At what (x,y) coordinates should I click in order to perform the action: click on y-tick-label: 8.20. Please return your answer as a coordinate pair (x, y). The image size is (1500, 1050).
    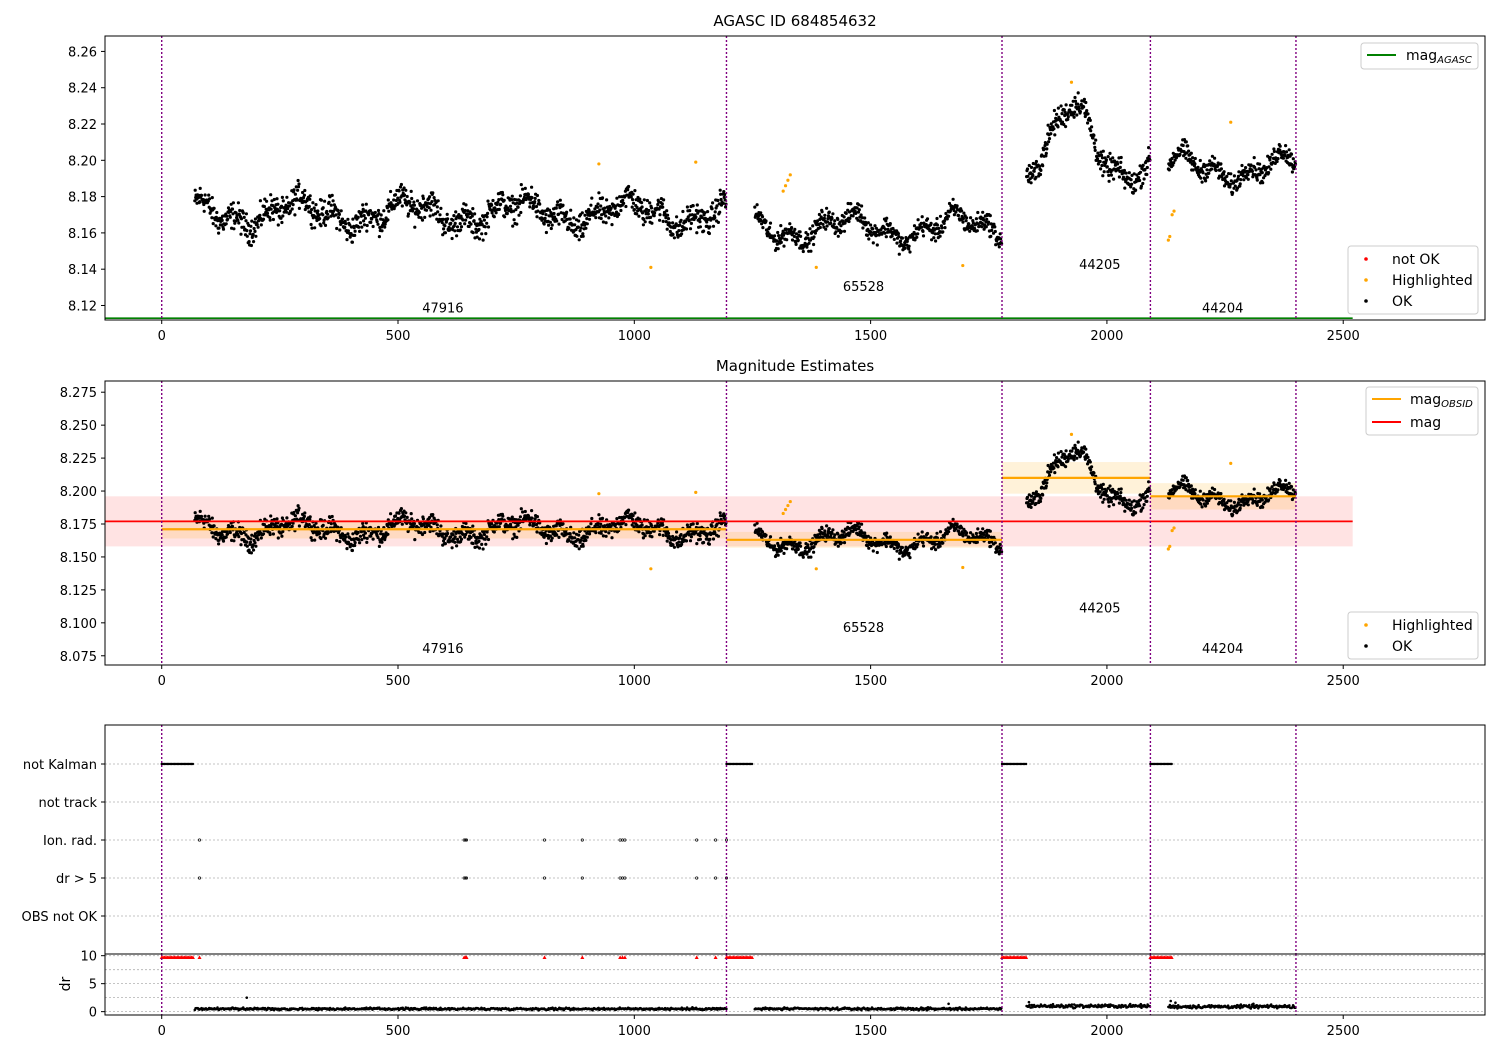
    Looking at the image, I should click on (82, 161).